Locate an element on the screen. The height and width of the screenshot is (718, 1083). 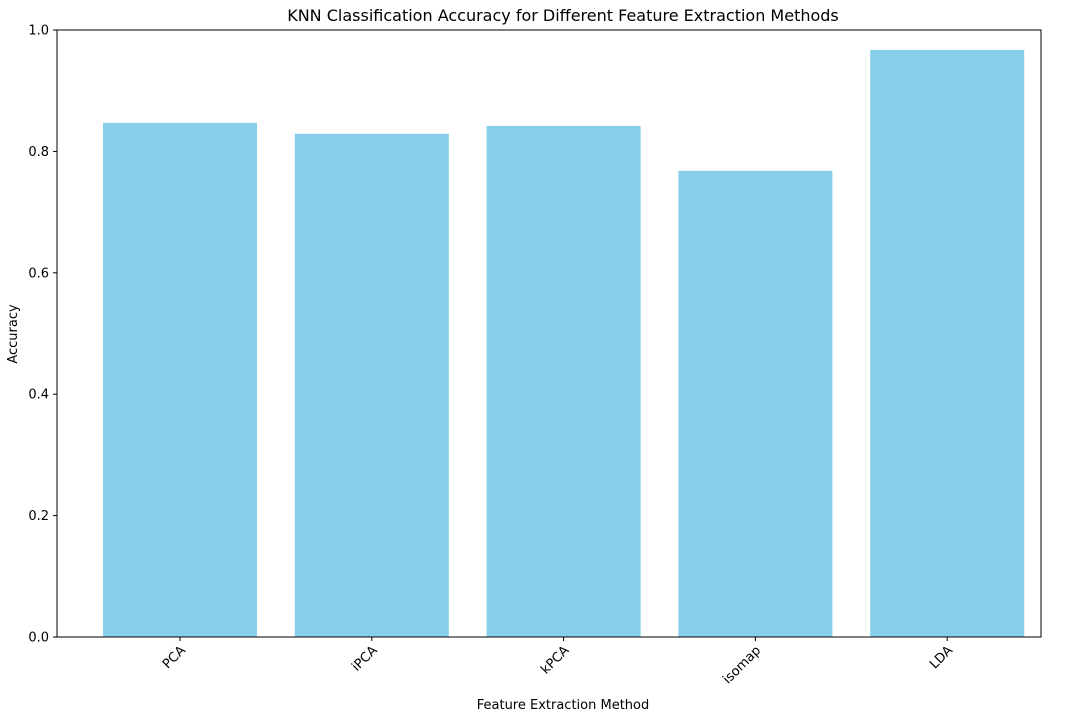
y-tick-label: 0.4 is located at coordinates (38, 395).